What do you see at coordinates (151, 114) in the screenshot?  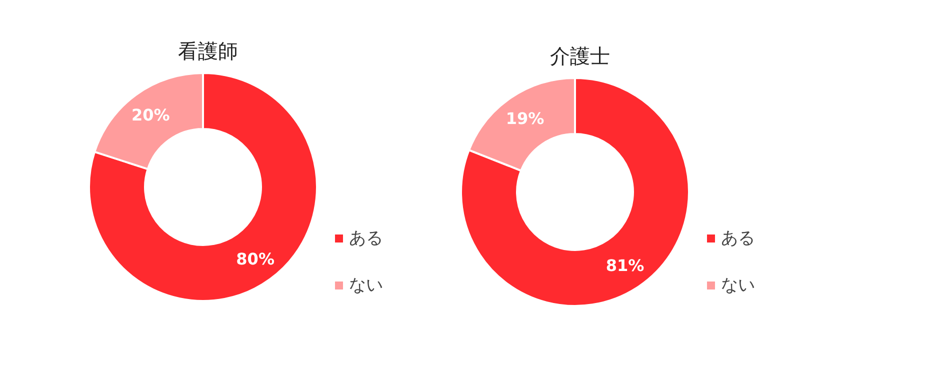 I see `data-label: 20%` at bounding box center [151, 114].